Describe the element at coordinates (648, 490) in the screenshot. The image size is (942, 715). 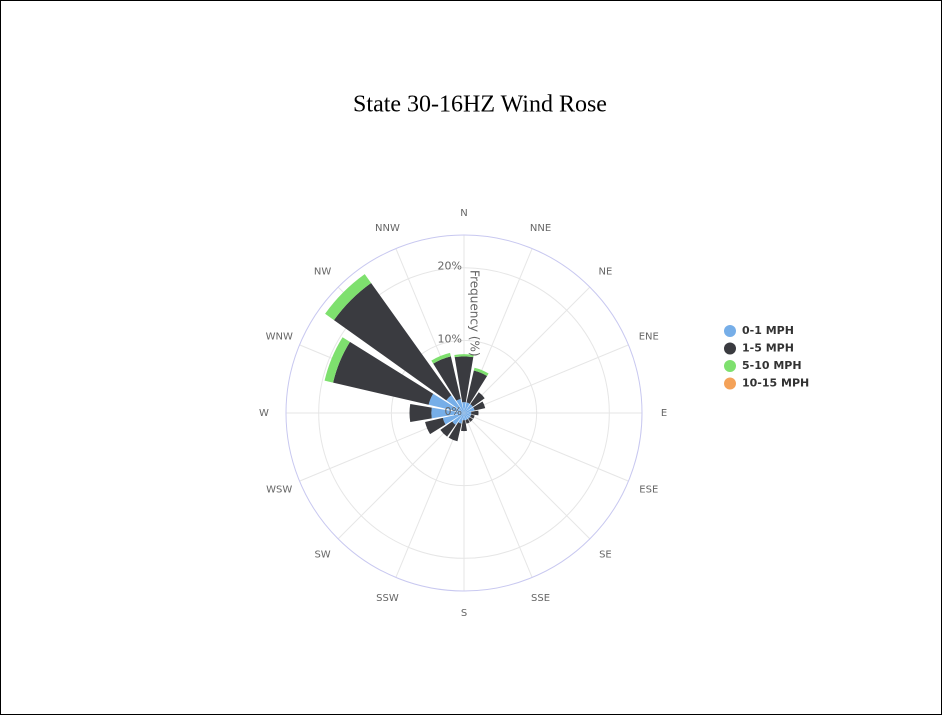
I see `direction-label: ESE` at that location.